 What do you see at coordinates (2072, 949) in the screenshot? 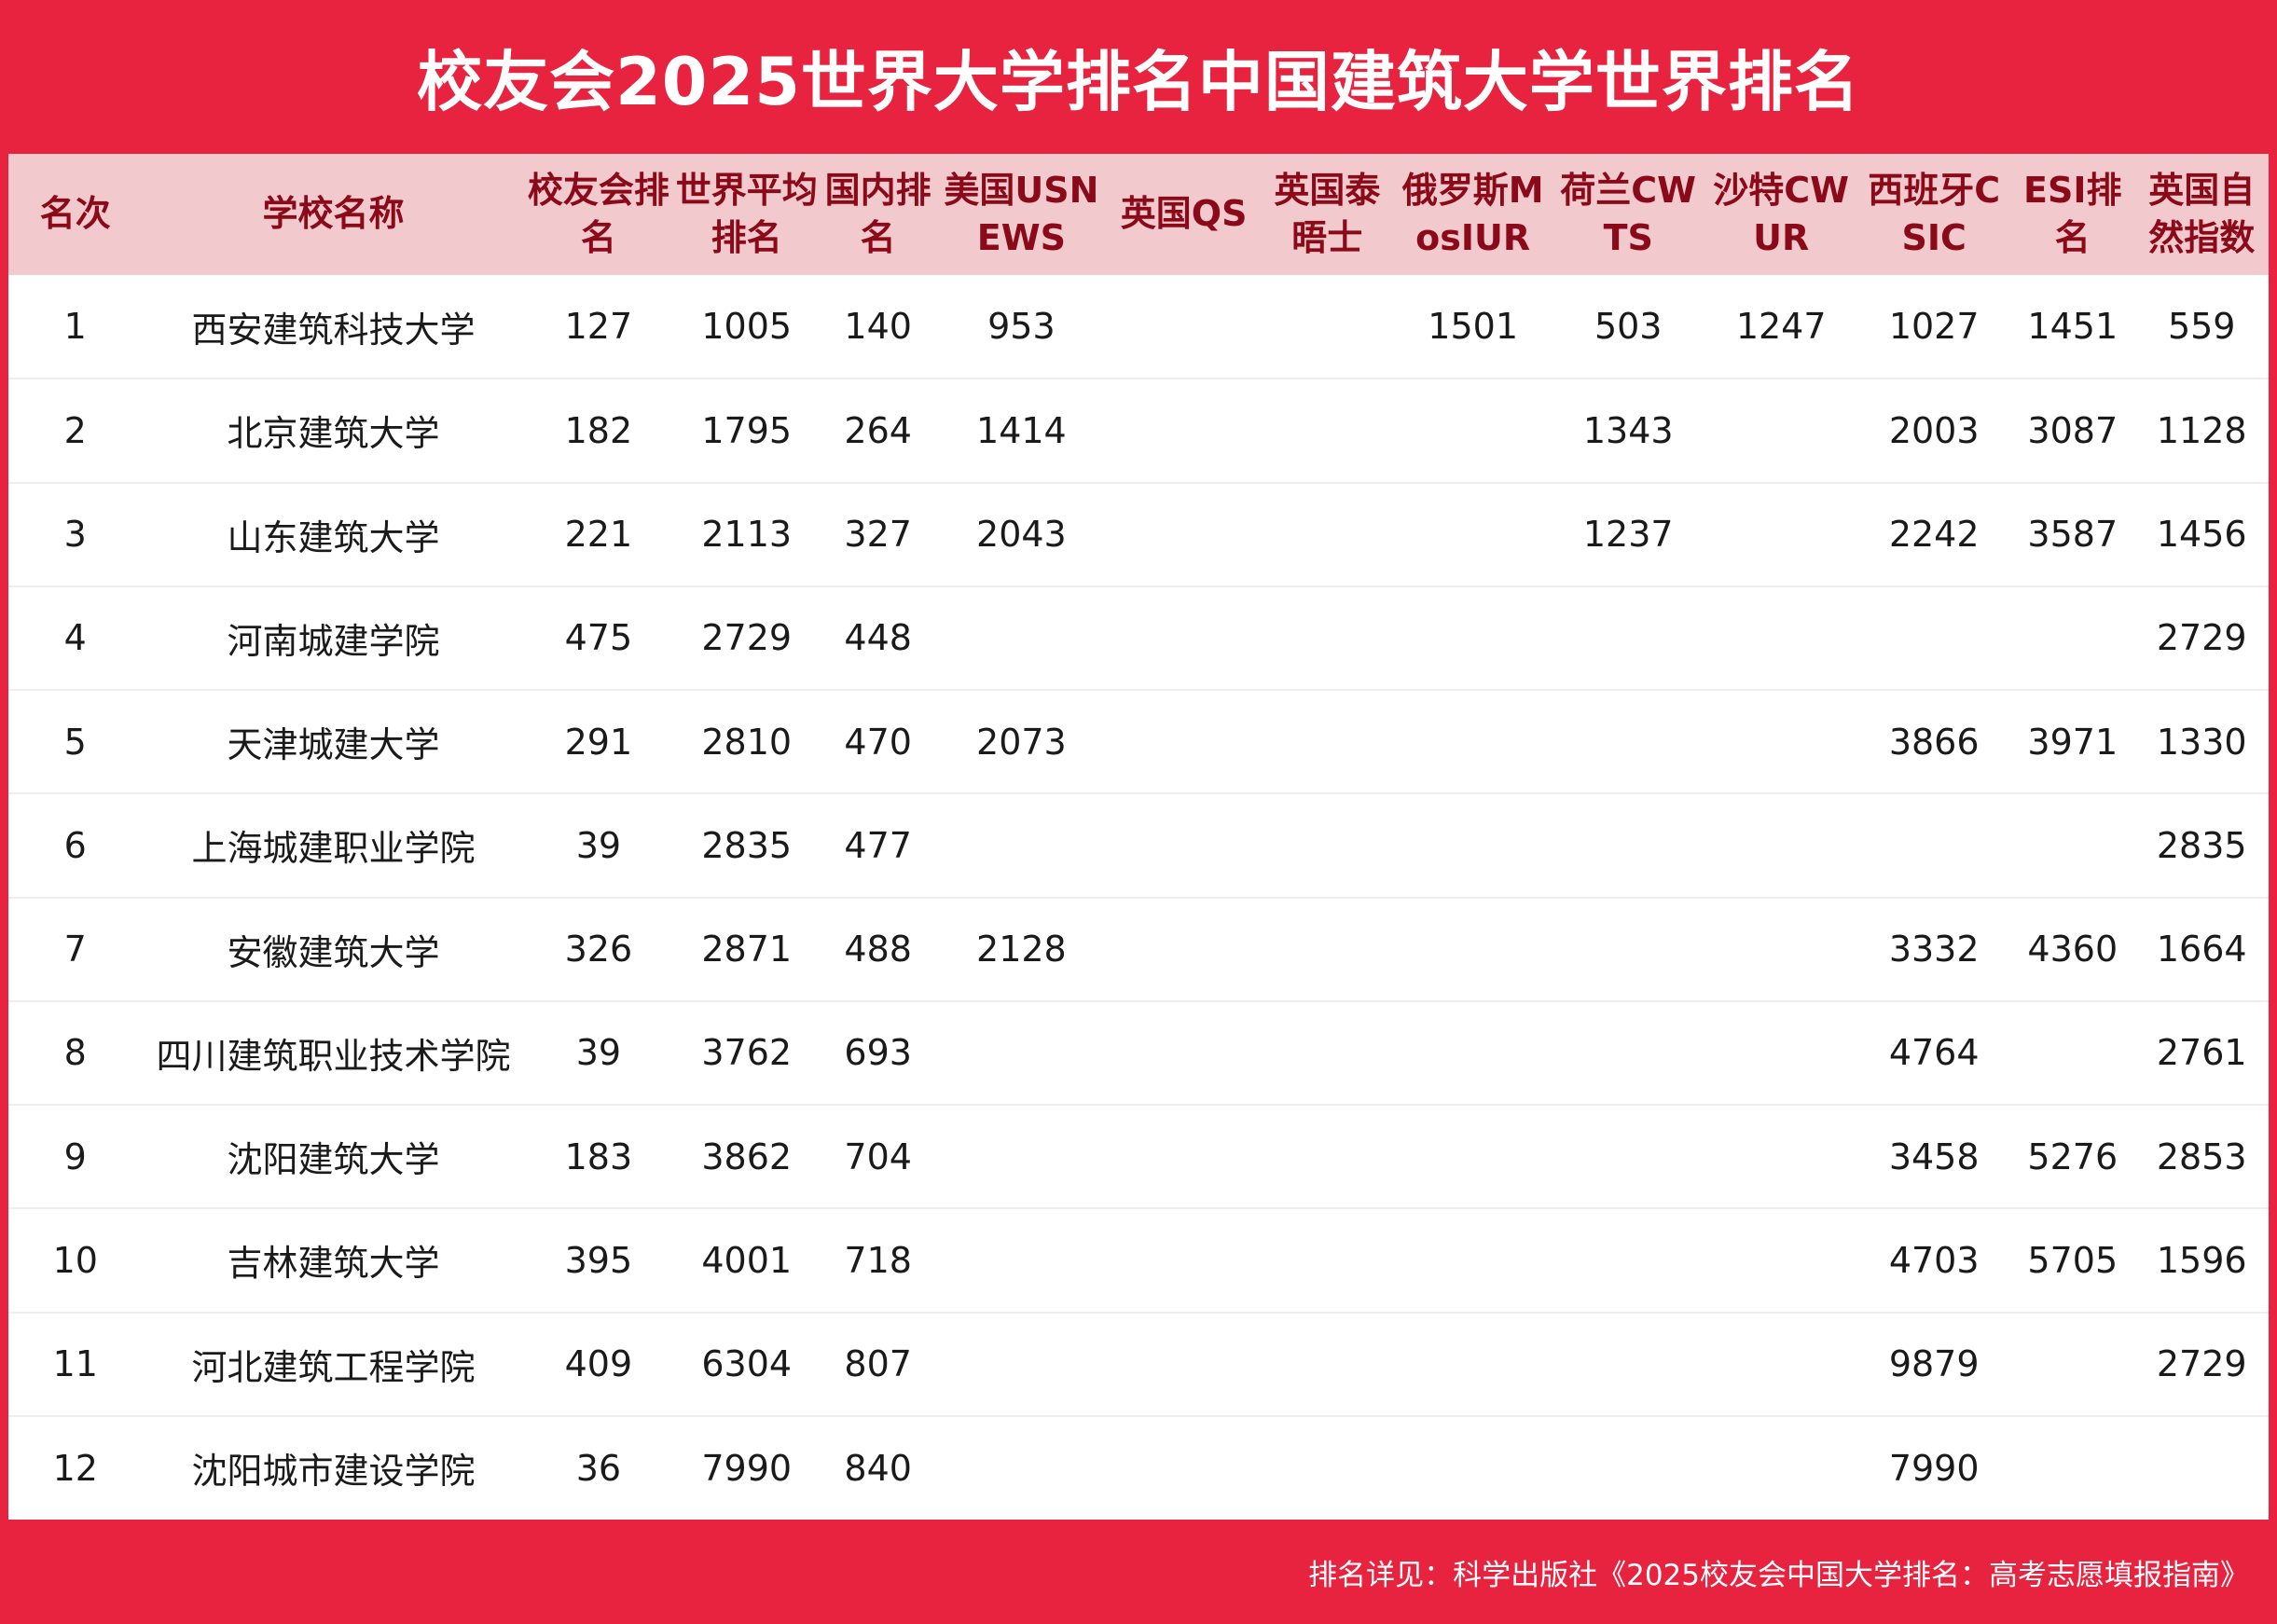
I see `table-cell: 4360` at bounding box center [2072, 949].